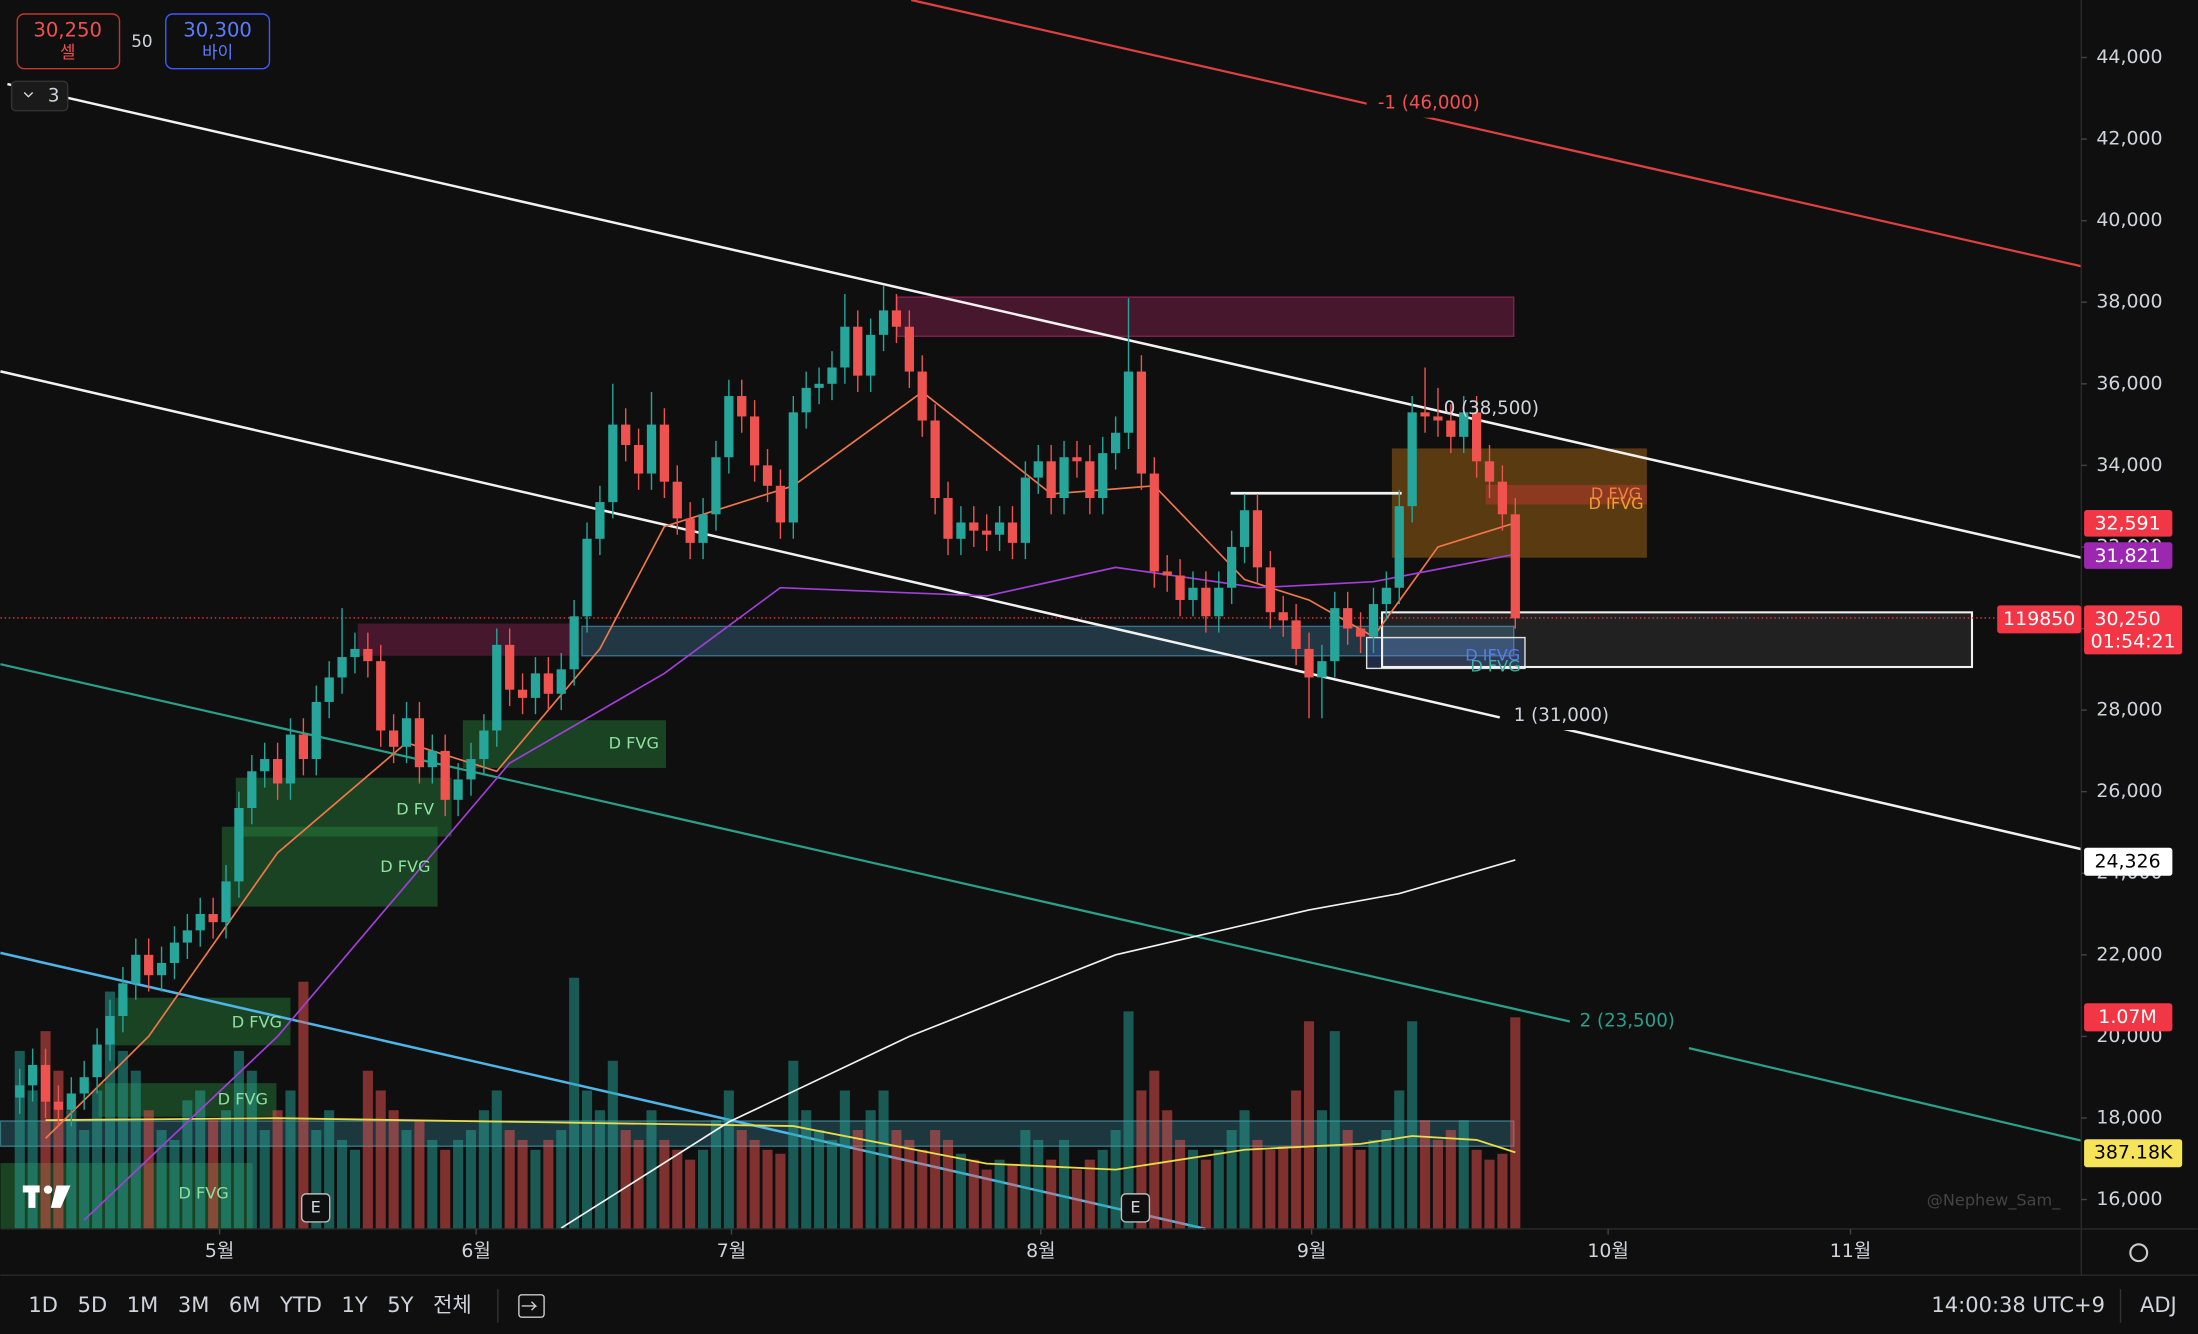 This screenshot has height=1334, width=2198. Describe the element at coordinates (67, 29) in the screenshot. I see `sell-price: 30,250` at that location.